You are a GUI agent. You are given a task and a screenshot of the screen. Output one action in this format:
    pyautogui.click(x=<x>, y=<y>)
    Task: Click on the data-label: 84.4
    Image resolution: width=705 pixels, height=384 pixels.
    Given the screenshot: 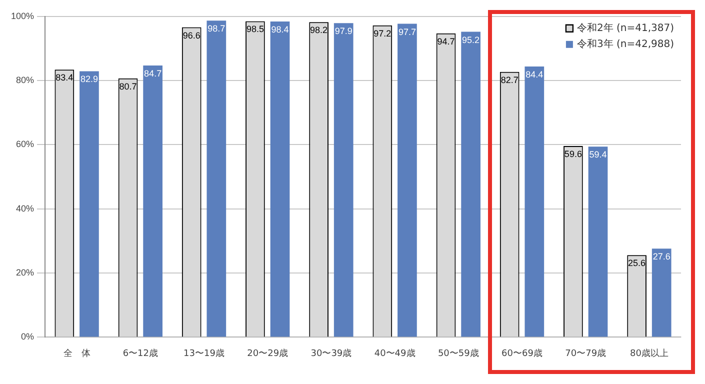 What is the action you would take?
    pyautogui.click(x=535, y=74)
    